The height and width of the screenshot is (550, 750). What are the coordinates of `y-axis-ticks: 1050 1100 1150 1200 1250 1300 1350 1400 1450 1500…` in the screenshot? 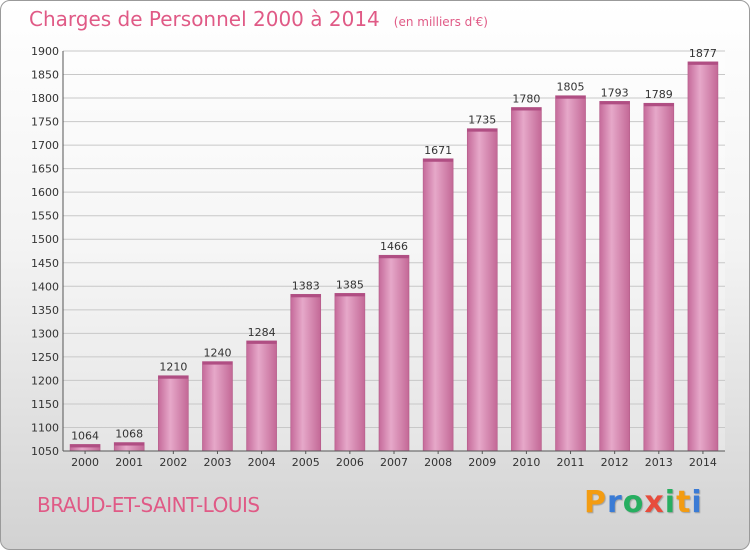 It's located at (45, 251).